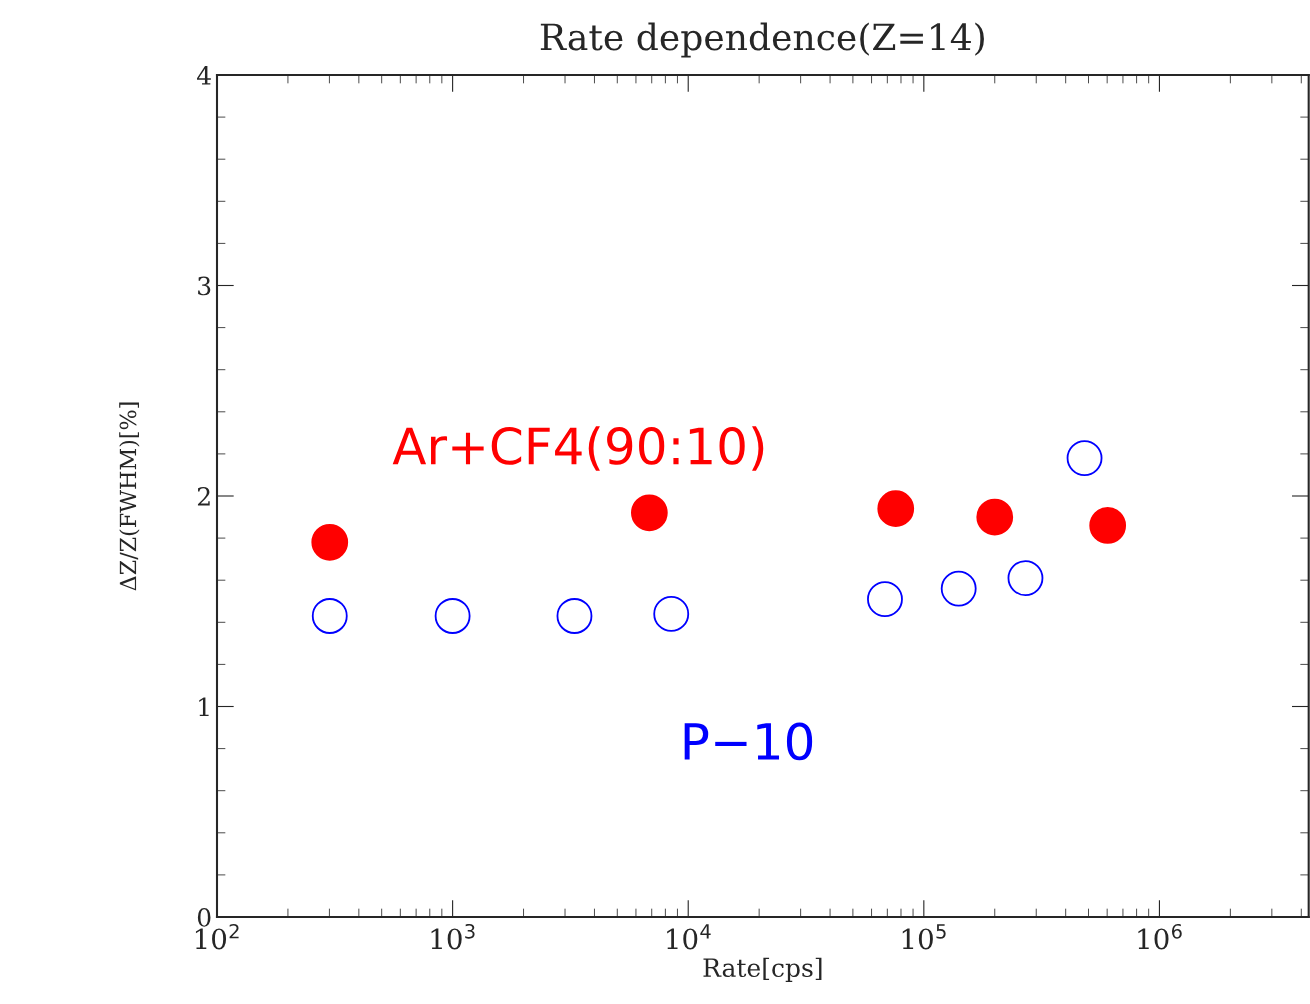 The width and height of the screenshot is (1310, 1004). I want to click on x-tick-label: 10$^{3}$, so click(453, 936).